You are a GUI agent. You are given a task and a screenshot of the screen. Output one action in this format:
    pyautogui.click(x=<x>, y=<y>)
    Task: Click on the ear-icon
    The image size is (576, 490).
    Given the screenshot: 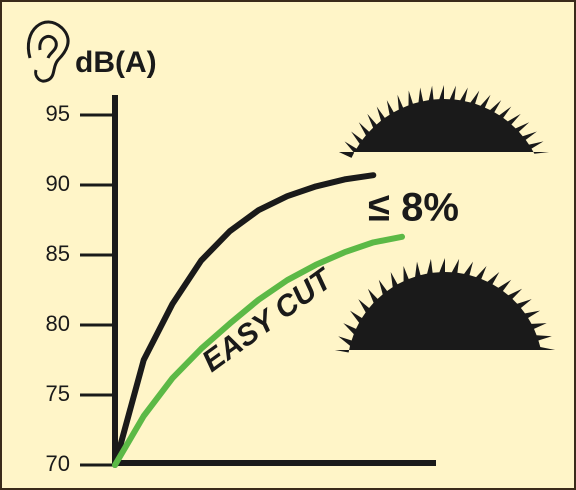 What is the action you would take?
    pyautogui.click(x=48, y=51)
    